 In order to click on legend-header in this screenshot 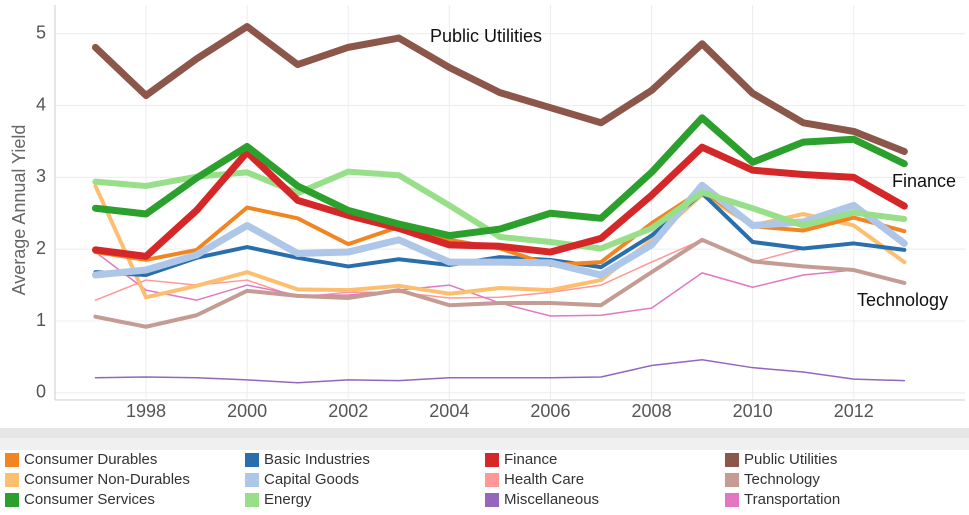, I will do `click(484, 444)`.